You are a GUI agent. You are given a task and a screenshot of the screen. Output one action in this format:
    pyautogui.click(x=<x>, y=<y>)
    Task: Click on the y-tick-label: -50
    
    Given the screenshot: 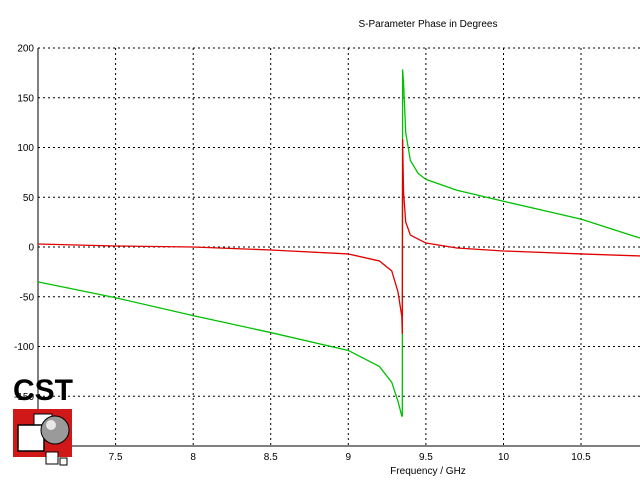 What is the action you would take?
    pyautogui.click(x=27, y=297)
    